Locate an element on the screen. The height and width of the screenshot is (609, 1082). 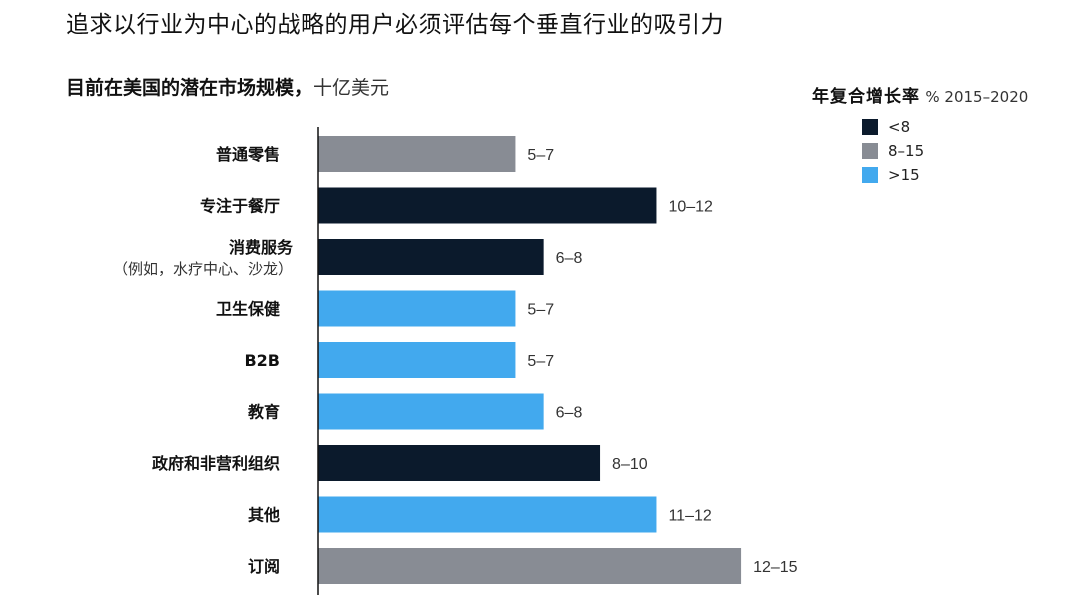
value-label-0: 5–7 is located at coordinates (540, 155).